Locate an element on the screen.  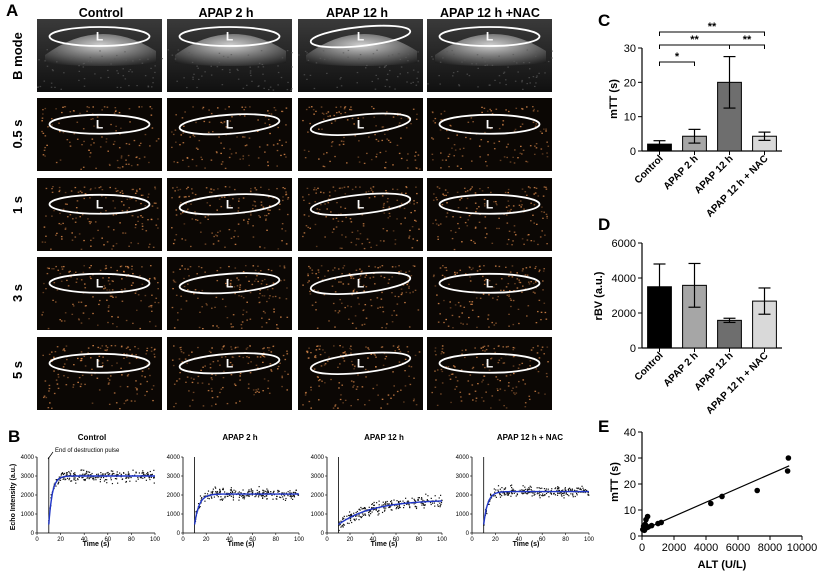
roi-outline is located at coordinates (99, 36).